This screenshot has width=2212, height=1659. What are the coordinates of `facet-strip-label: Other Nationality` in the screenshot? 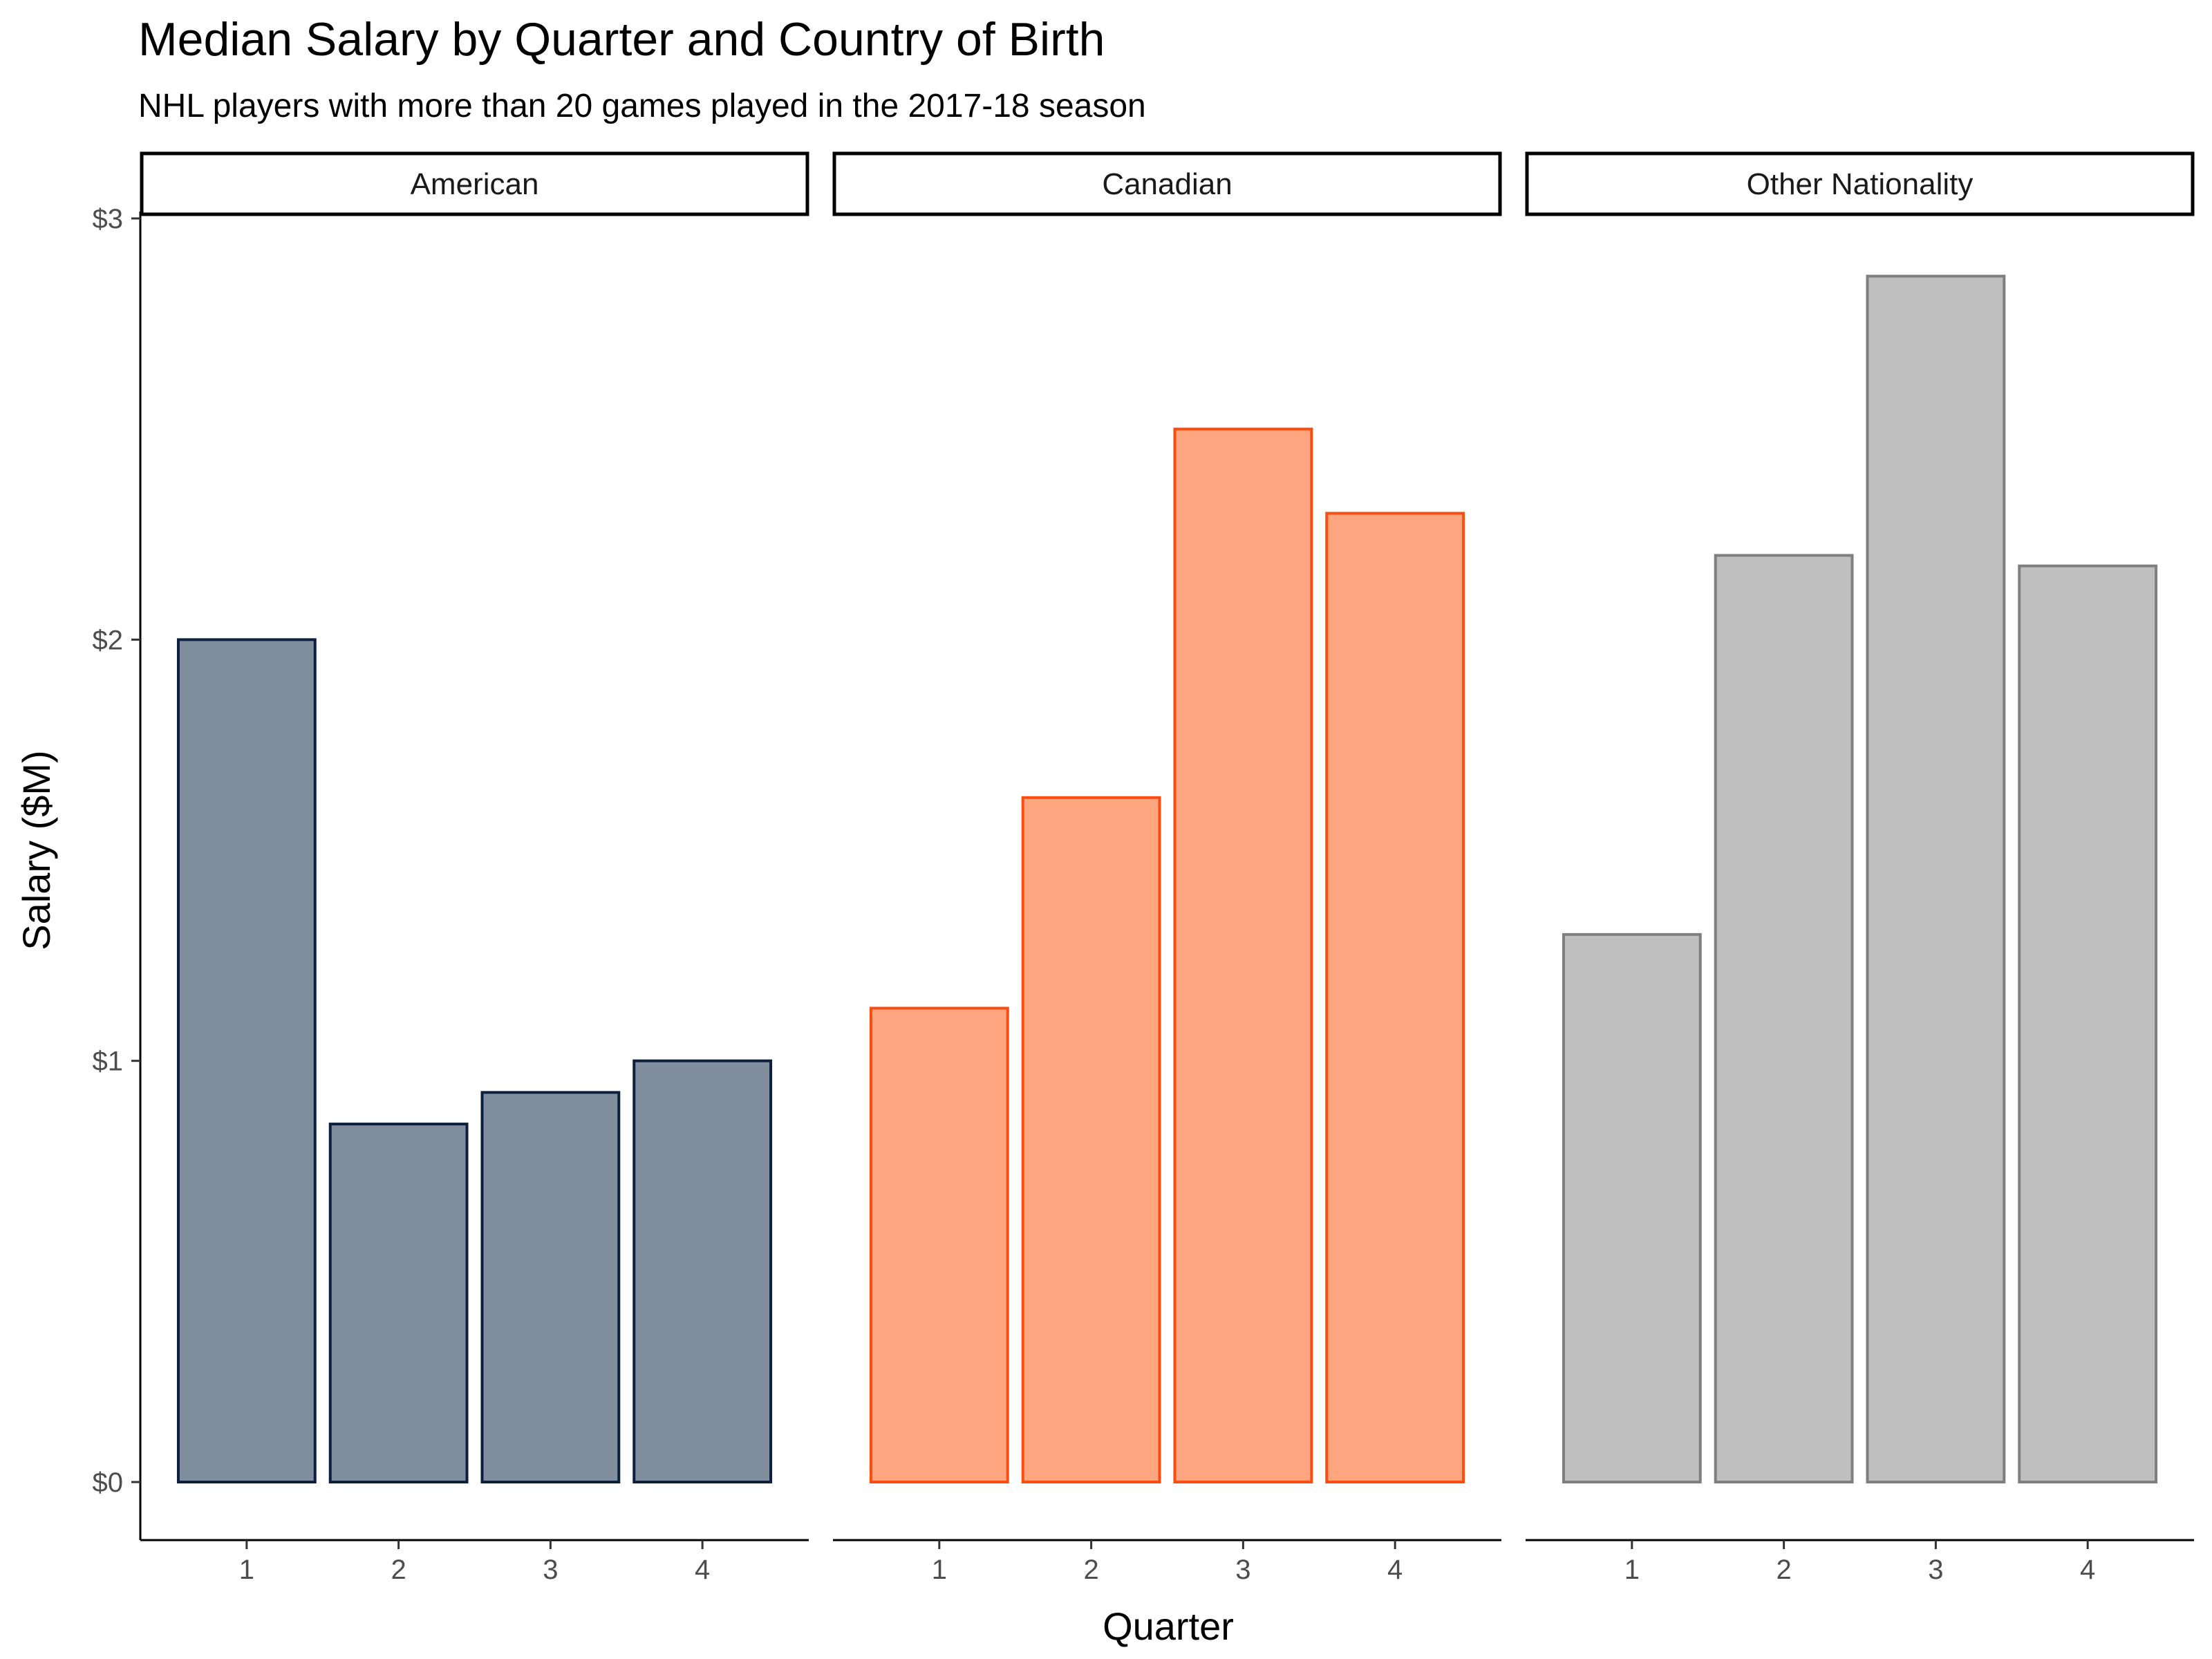 It's located at (1860, 184).